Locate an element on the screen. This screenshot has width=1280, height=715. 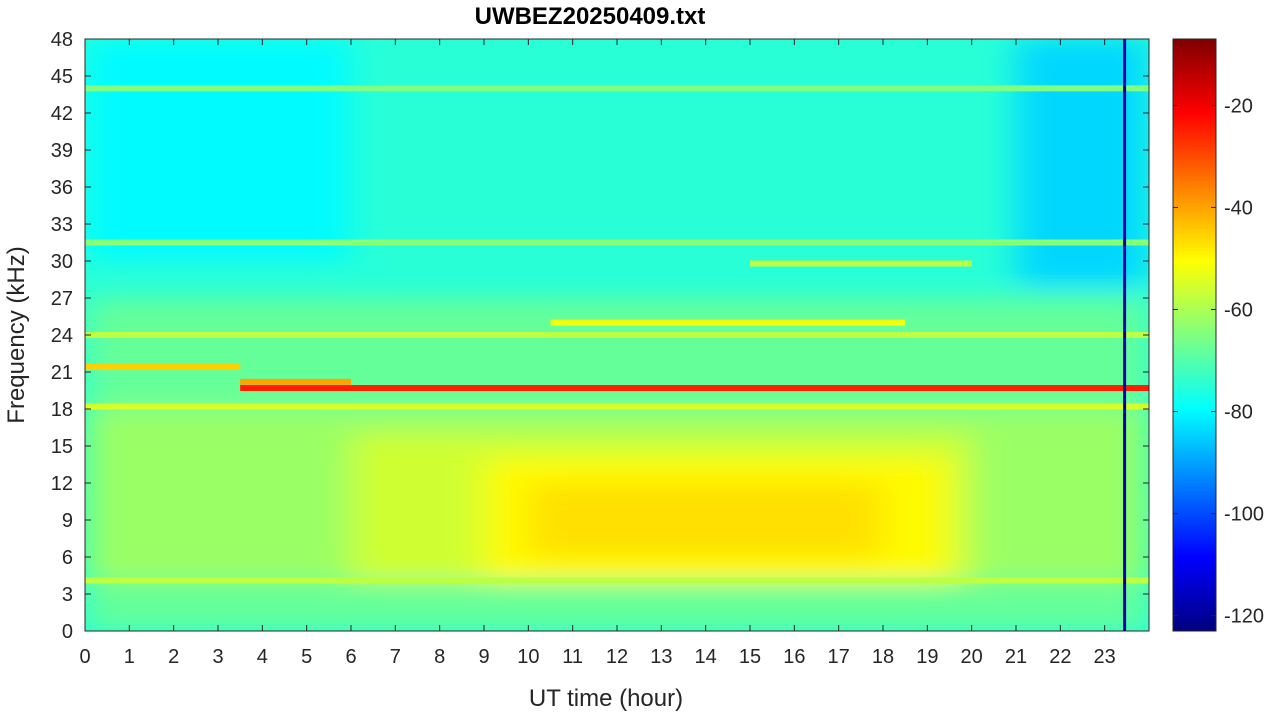
x-tick-label: 7 is located at coordinates (395, 657).